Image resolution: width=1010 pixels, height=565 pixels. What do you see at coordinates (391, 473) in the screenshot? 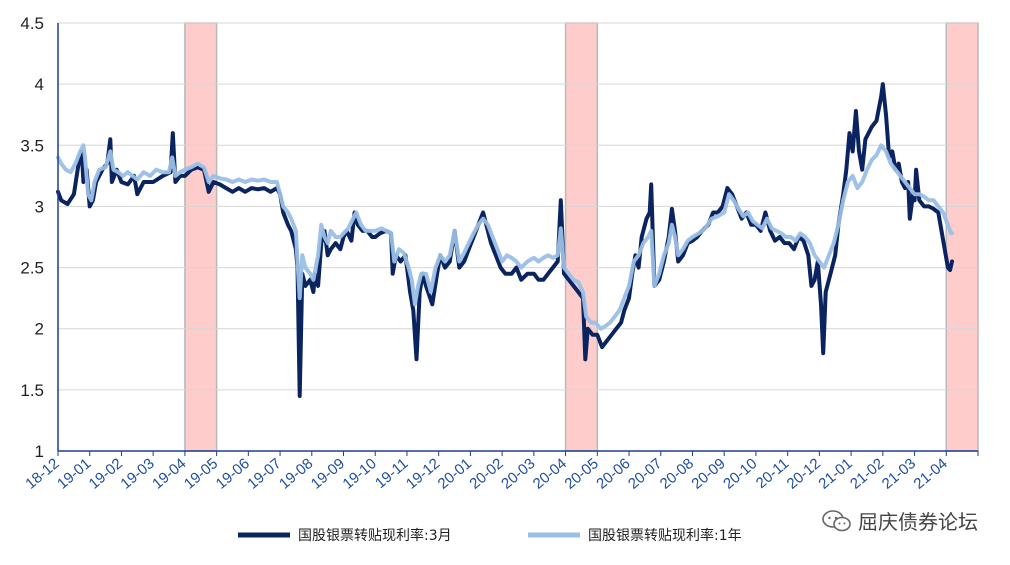
I see `x-tick-label-11: 19-11` at bounding box center [391, 473].